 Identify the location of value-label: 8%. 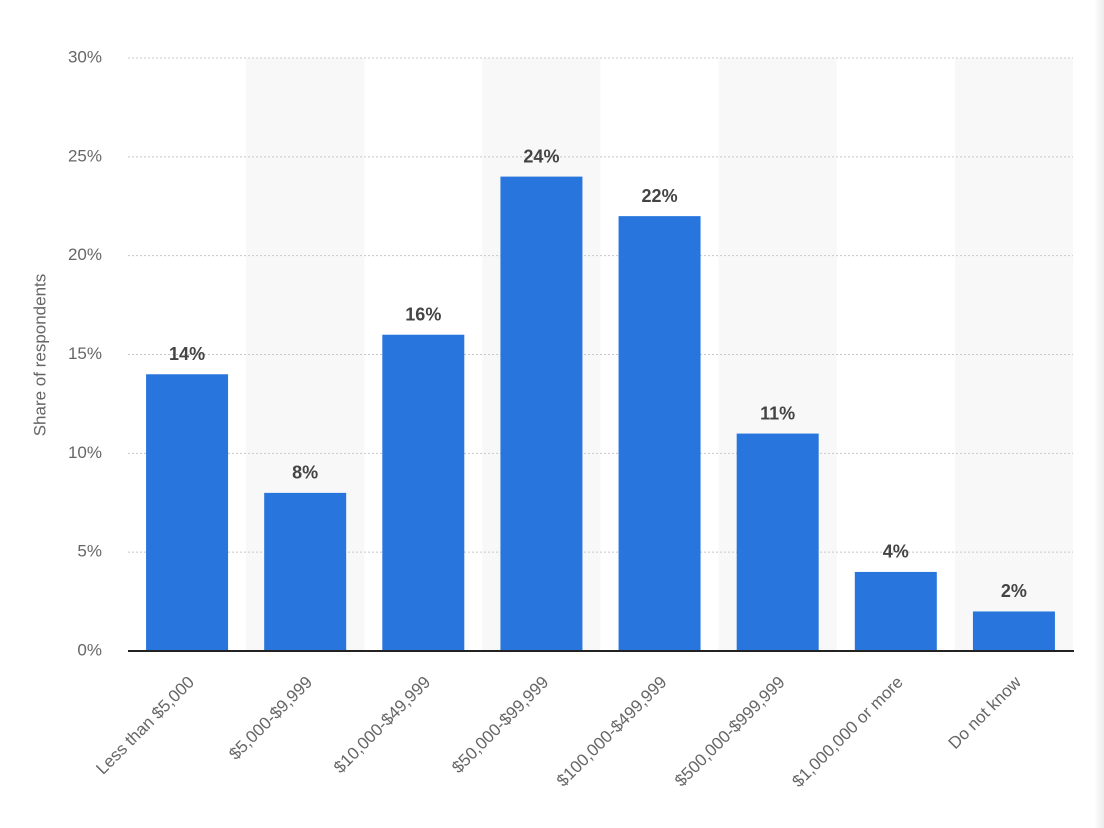
(305, 473).